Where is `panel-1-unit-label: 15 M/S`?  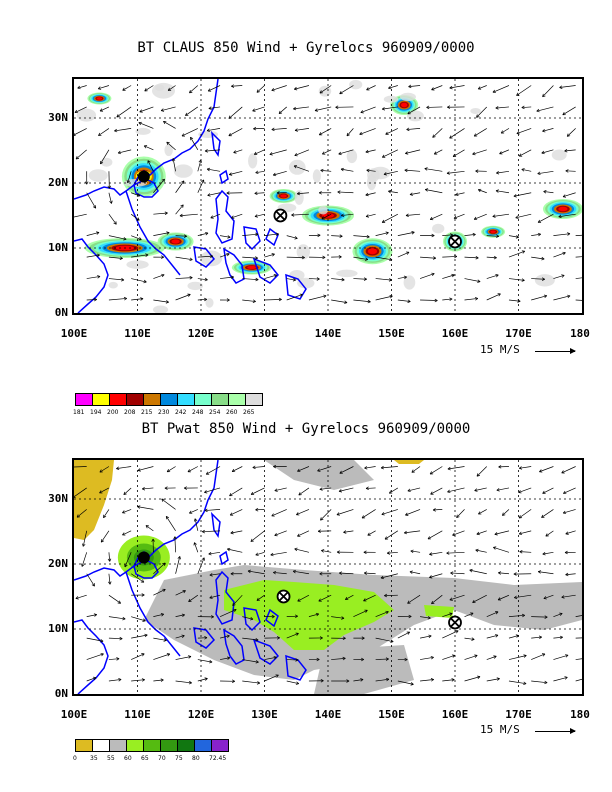
panel-1-unit-label: 15 M/S is located at coordinates (500, 349).